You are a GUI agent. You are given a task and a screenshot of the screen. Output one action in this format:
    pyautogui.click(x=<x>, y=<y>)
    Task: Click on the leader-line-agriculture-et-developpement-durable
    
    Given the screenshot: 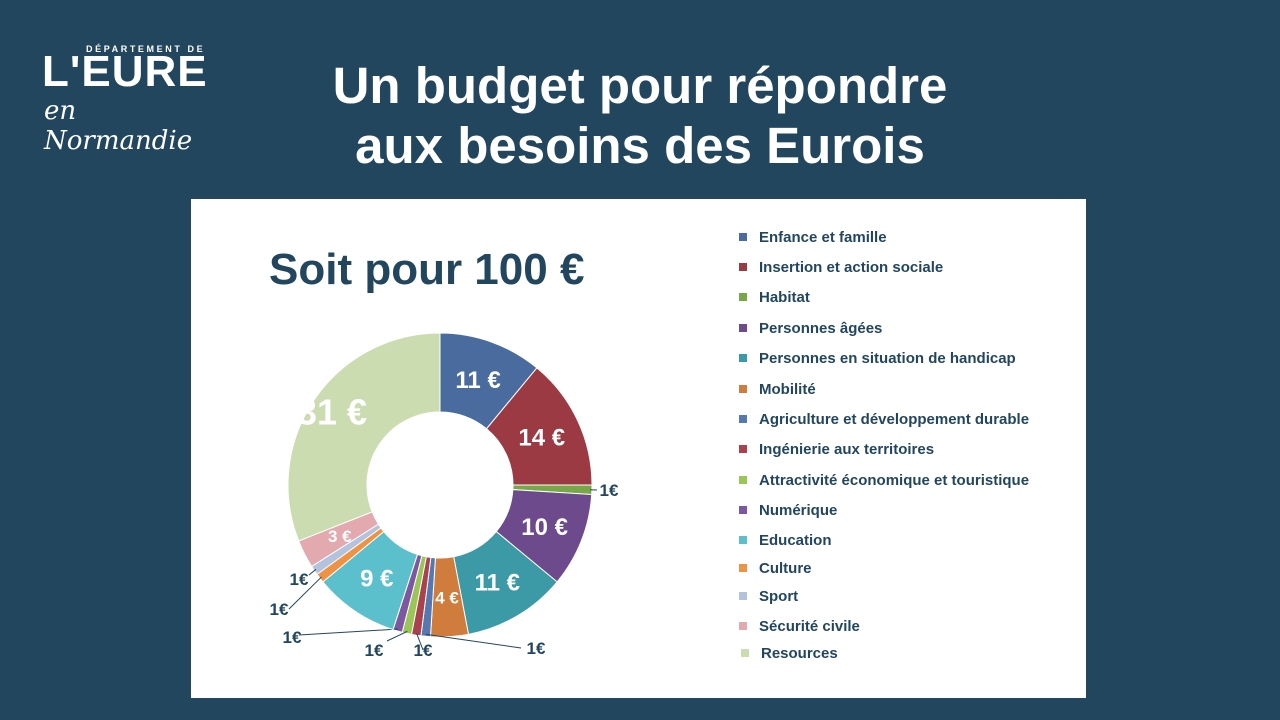 What is the action you would take?
    pyautogui.click(x=473, y=641)
    